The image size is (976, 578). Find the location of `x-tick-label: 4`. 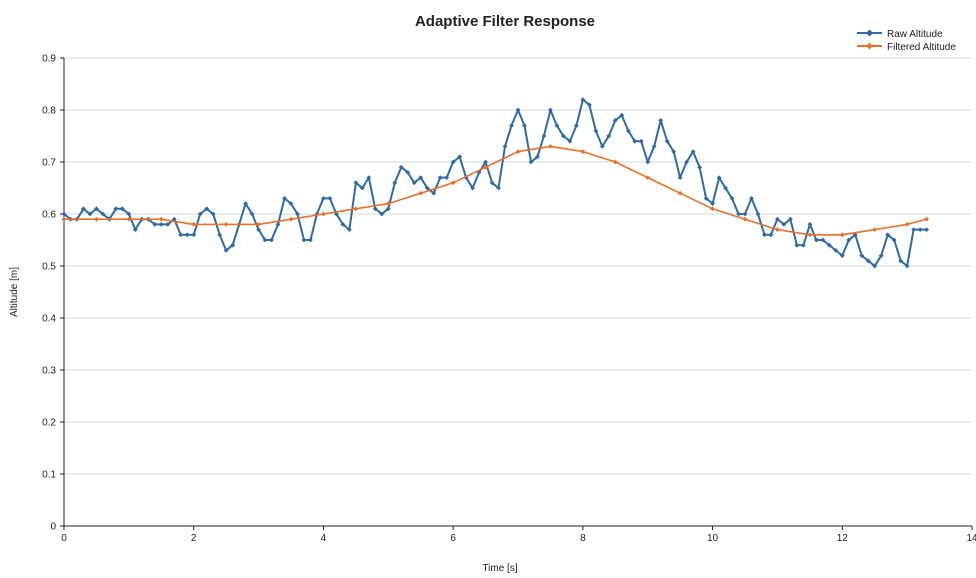

x-tick-label: 4 is located at coordinates (324, 538).